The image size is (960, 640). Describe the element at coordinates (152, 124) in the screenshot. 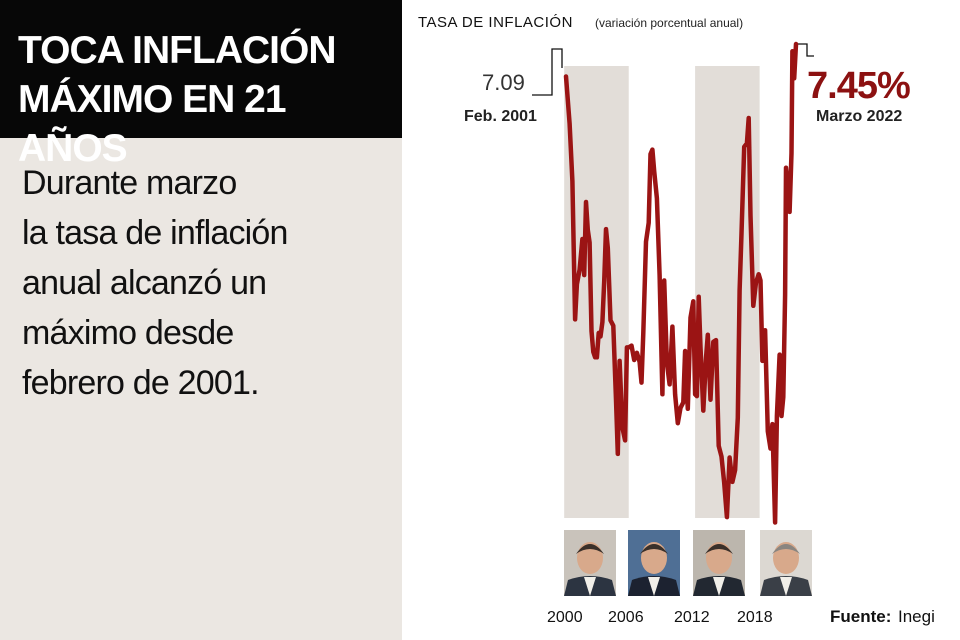

I see `headline-line-2: MÁXIMO EN 21 AÑOS` at that location.